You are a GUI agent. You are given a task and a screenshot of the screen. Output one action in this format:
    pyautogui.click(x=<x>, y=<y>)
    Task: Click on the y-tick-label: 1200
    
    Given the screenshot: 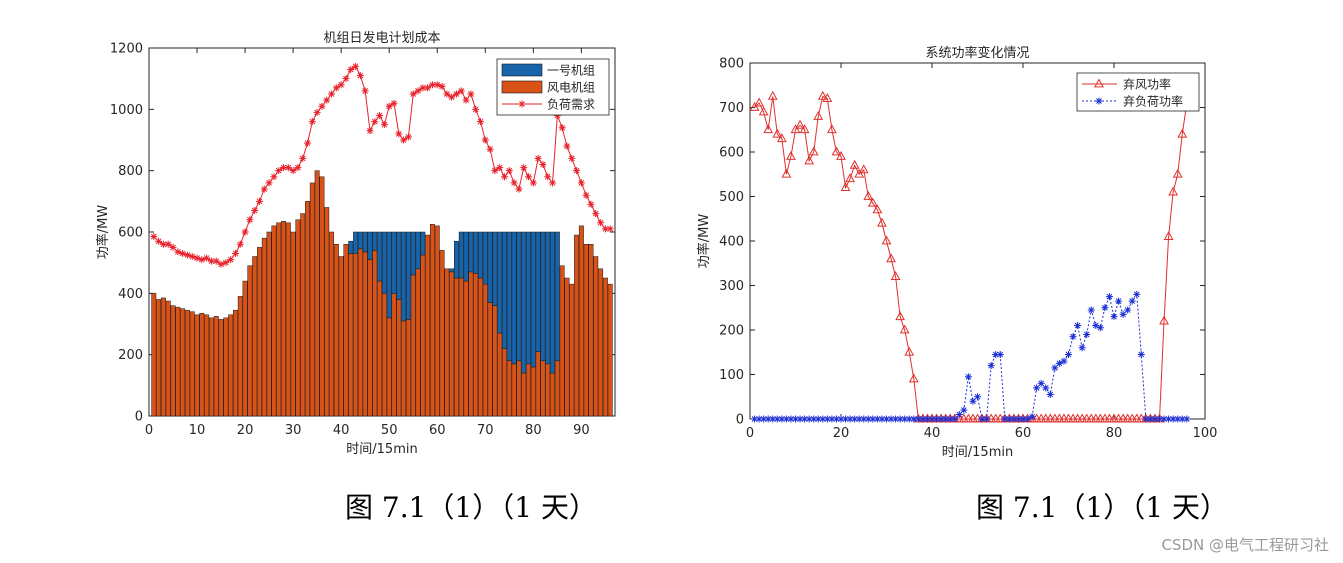 What is the action you would take?
    pyautogui.click(x=126, y=49)
    